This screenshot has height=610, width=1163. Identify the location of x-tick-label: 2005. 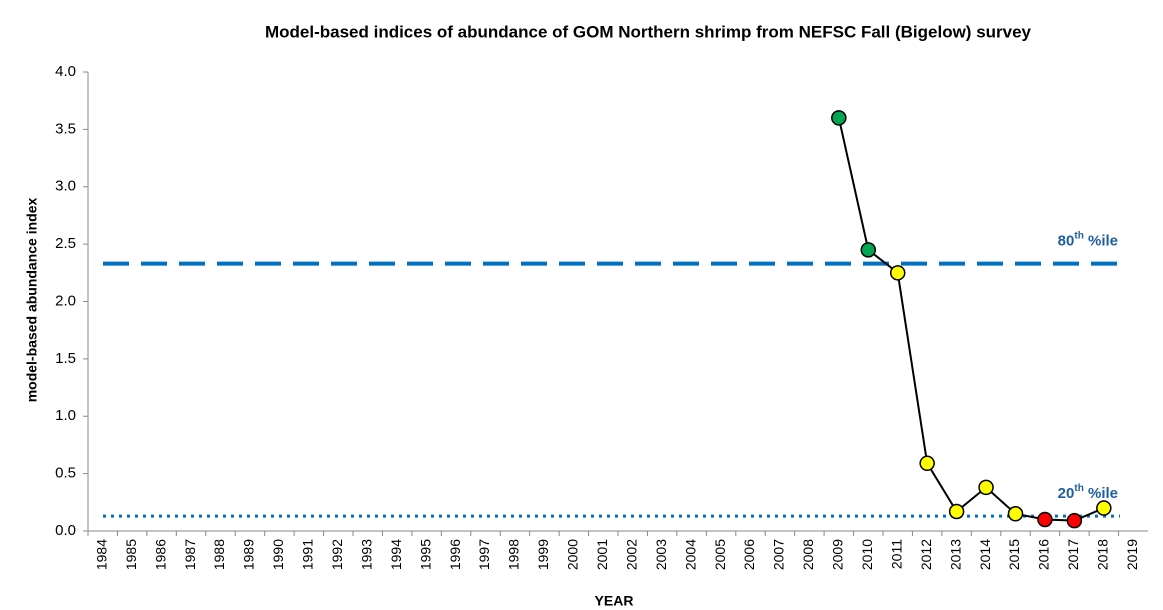
(720, 554).